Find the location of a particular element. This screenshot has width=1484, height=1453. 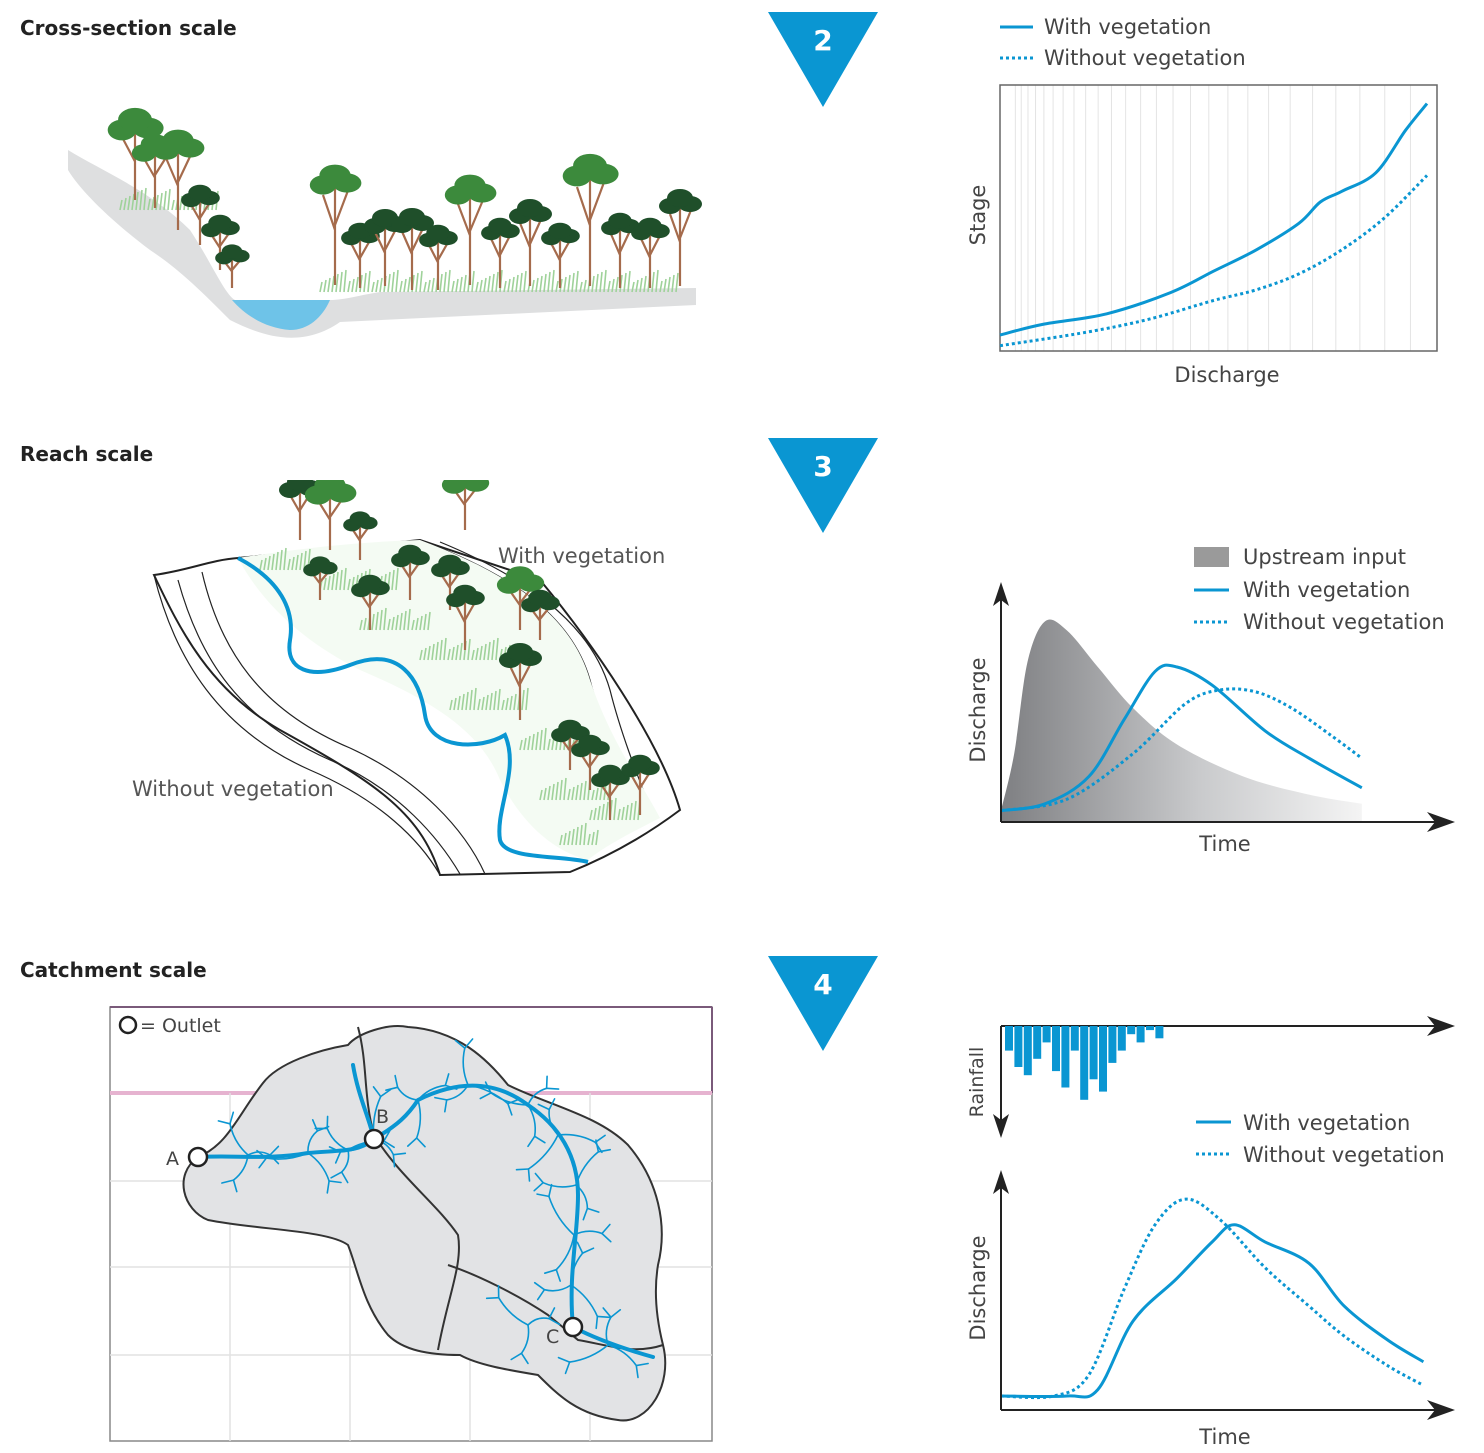

step-number: 4 is located at coordinates (823, 984).